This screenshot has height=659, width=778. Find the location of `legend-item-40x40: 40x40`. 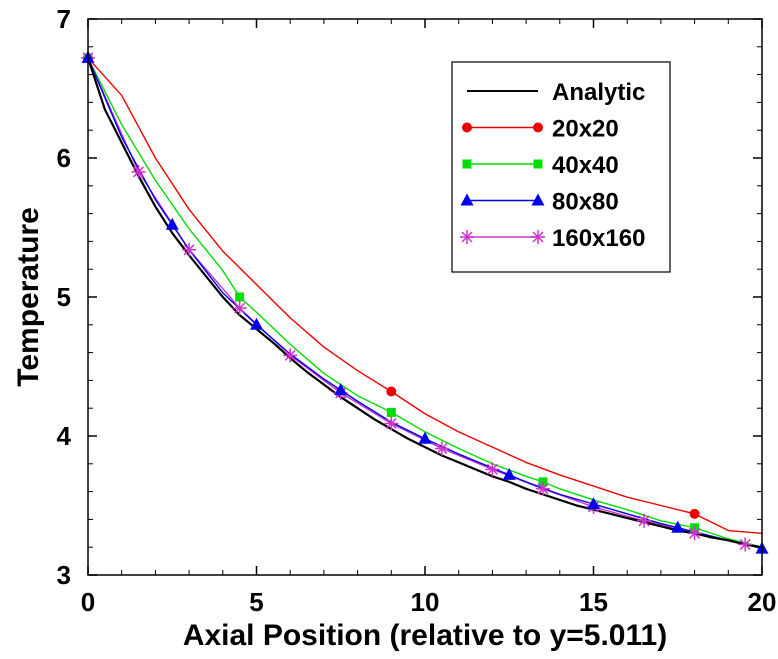

legend-item-40x40: 40x40 is located at coordinates (540, 165).